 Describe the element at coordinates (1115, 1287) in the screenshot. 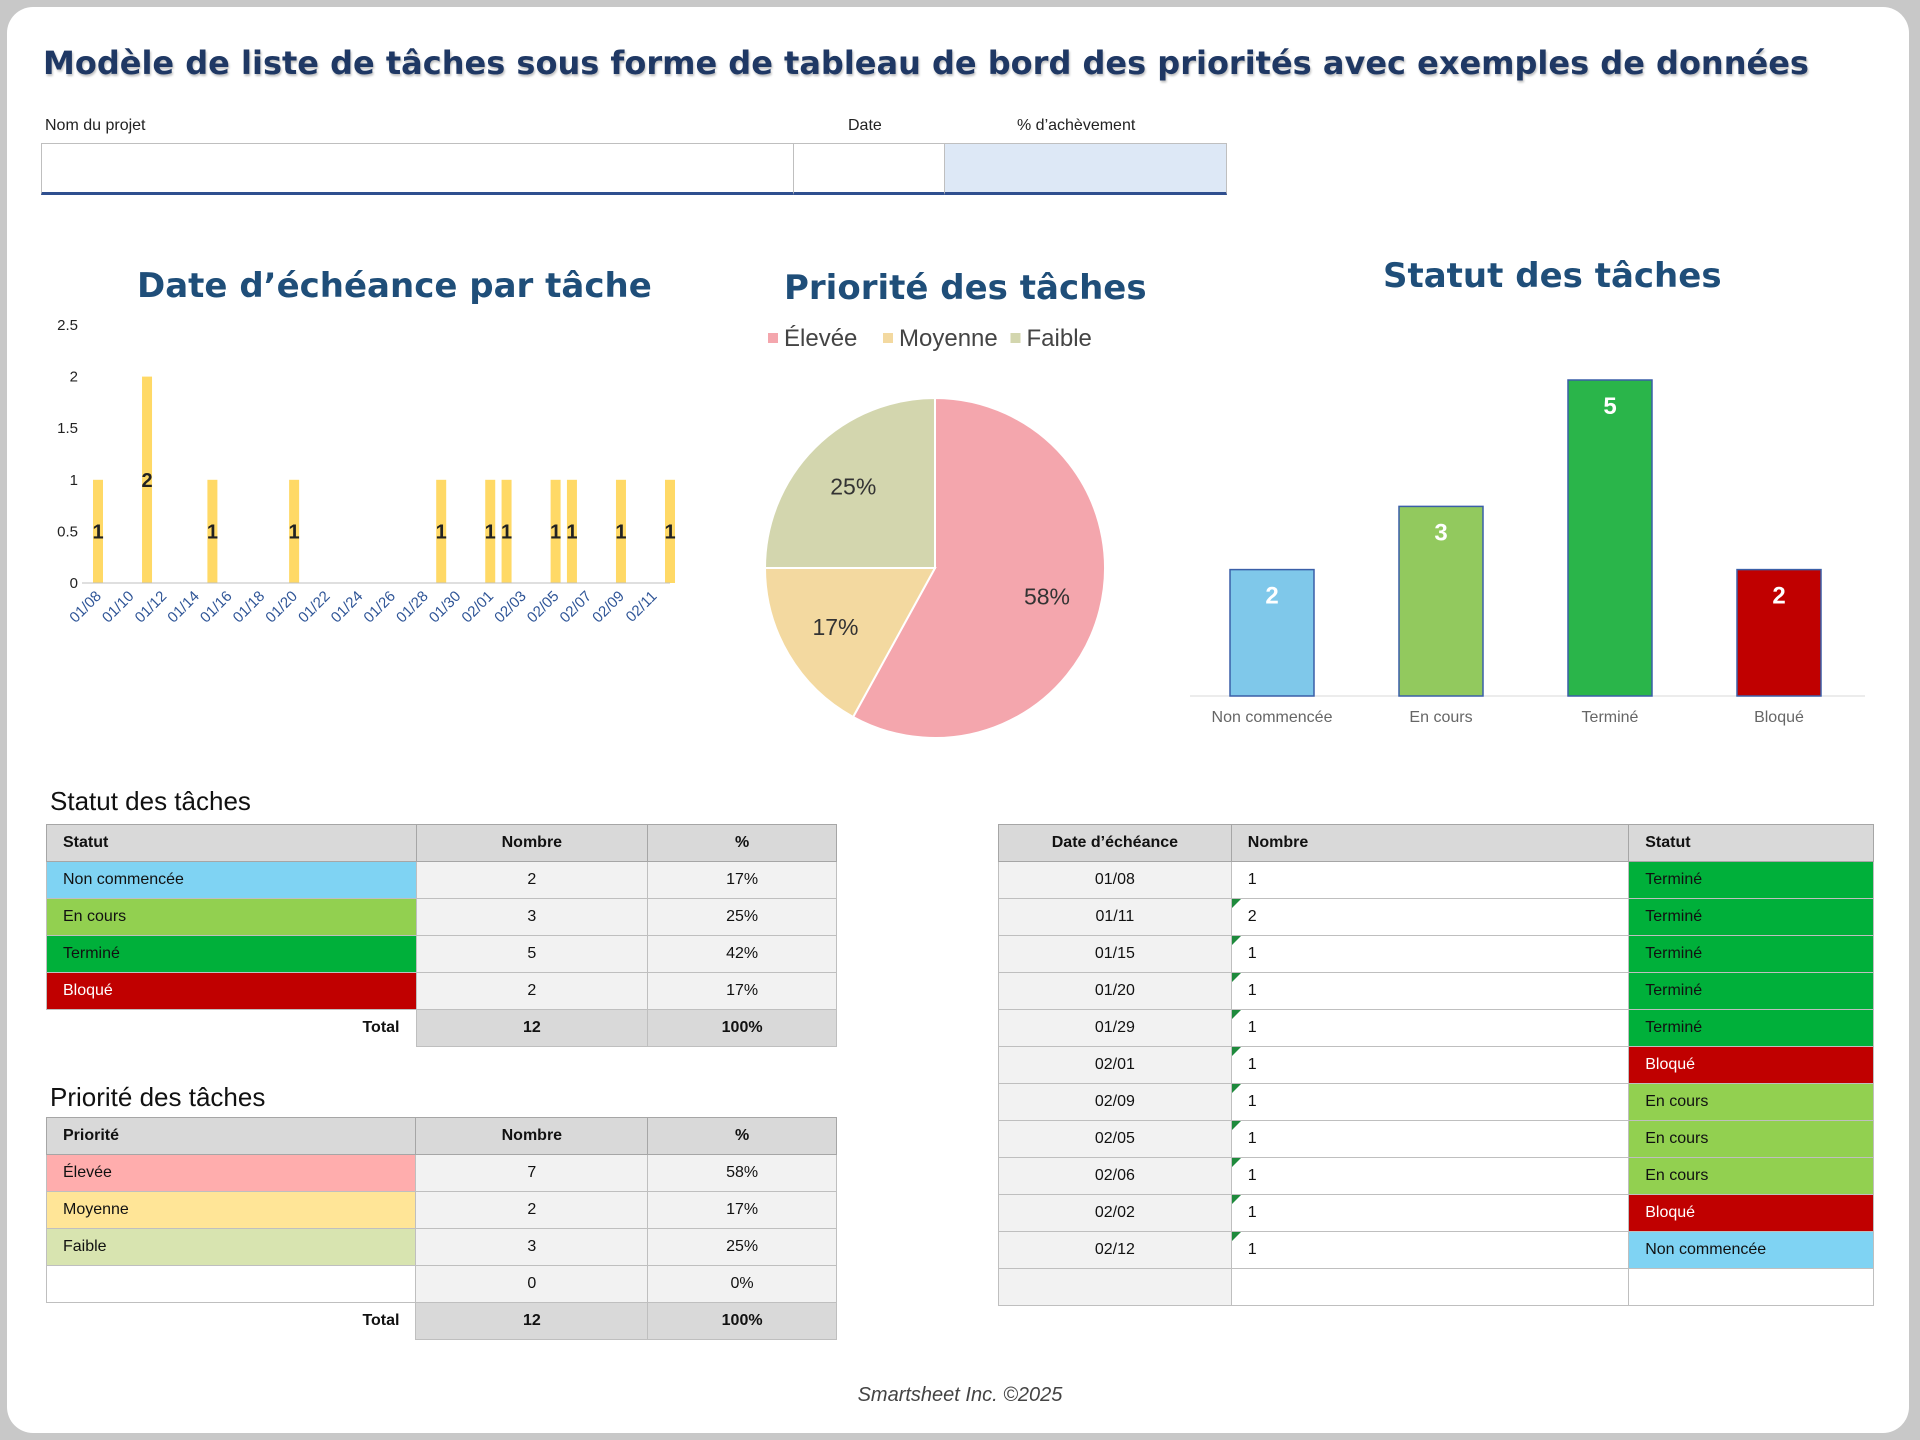

I see `due-date-cell` at that location.